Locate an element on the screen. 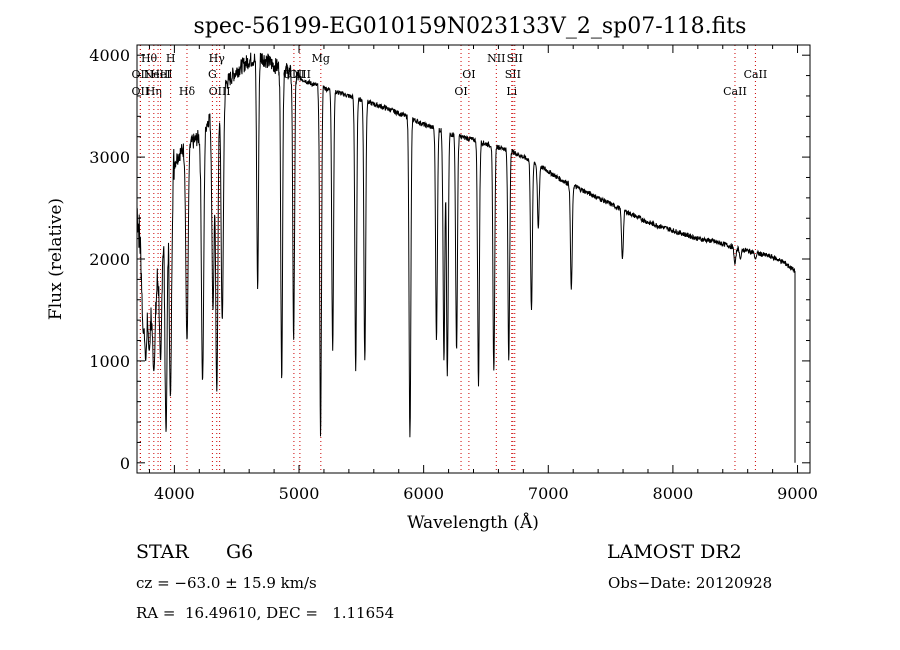 This screenshot has width=900, height=650. y-tick-label-0: 0 is located at coordinates (125, 463).